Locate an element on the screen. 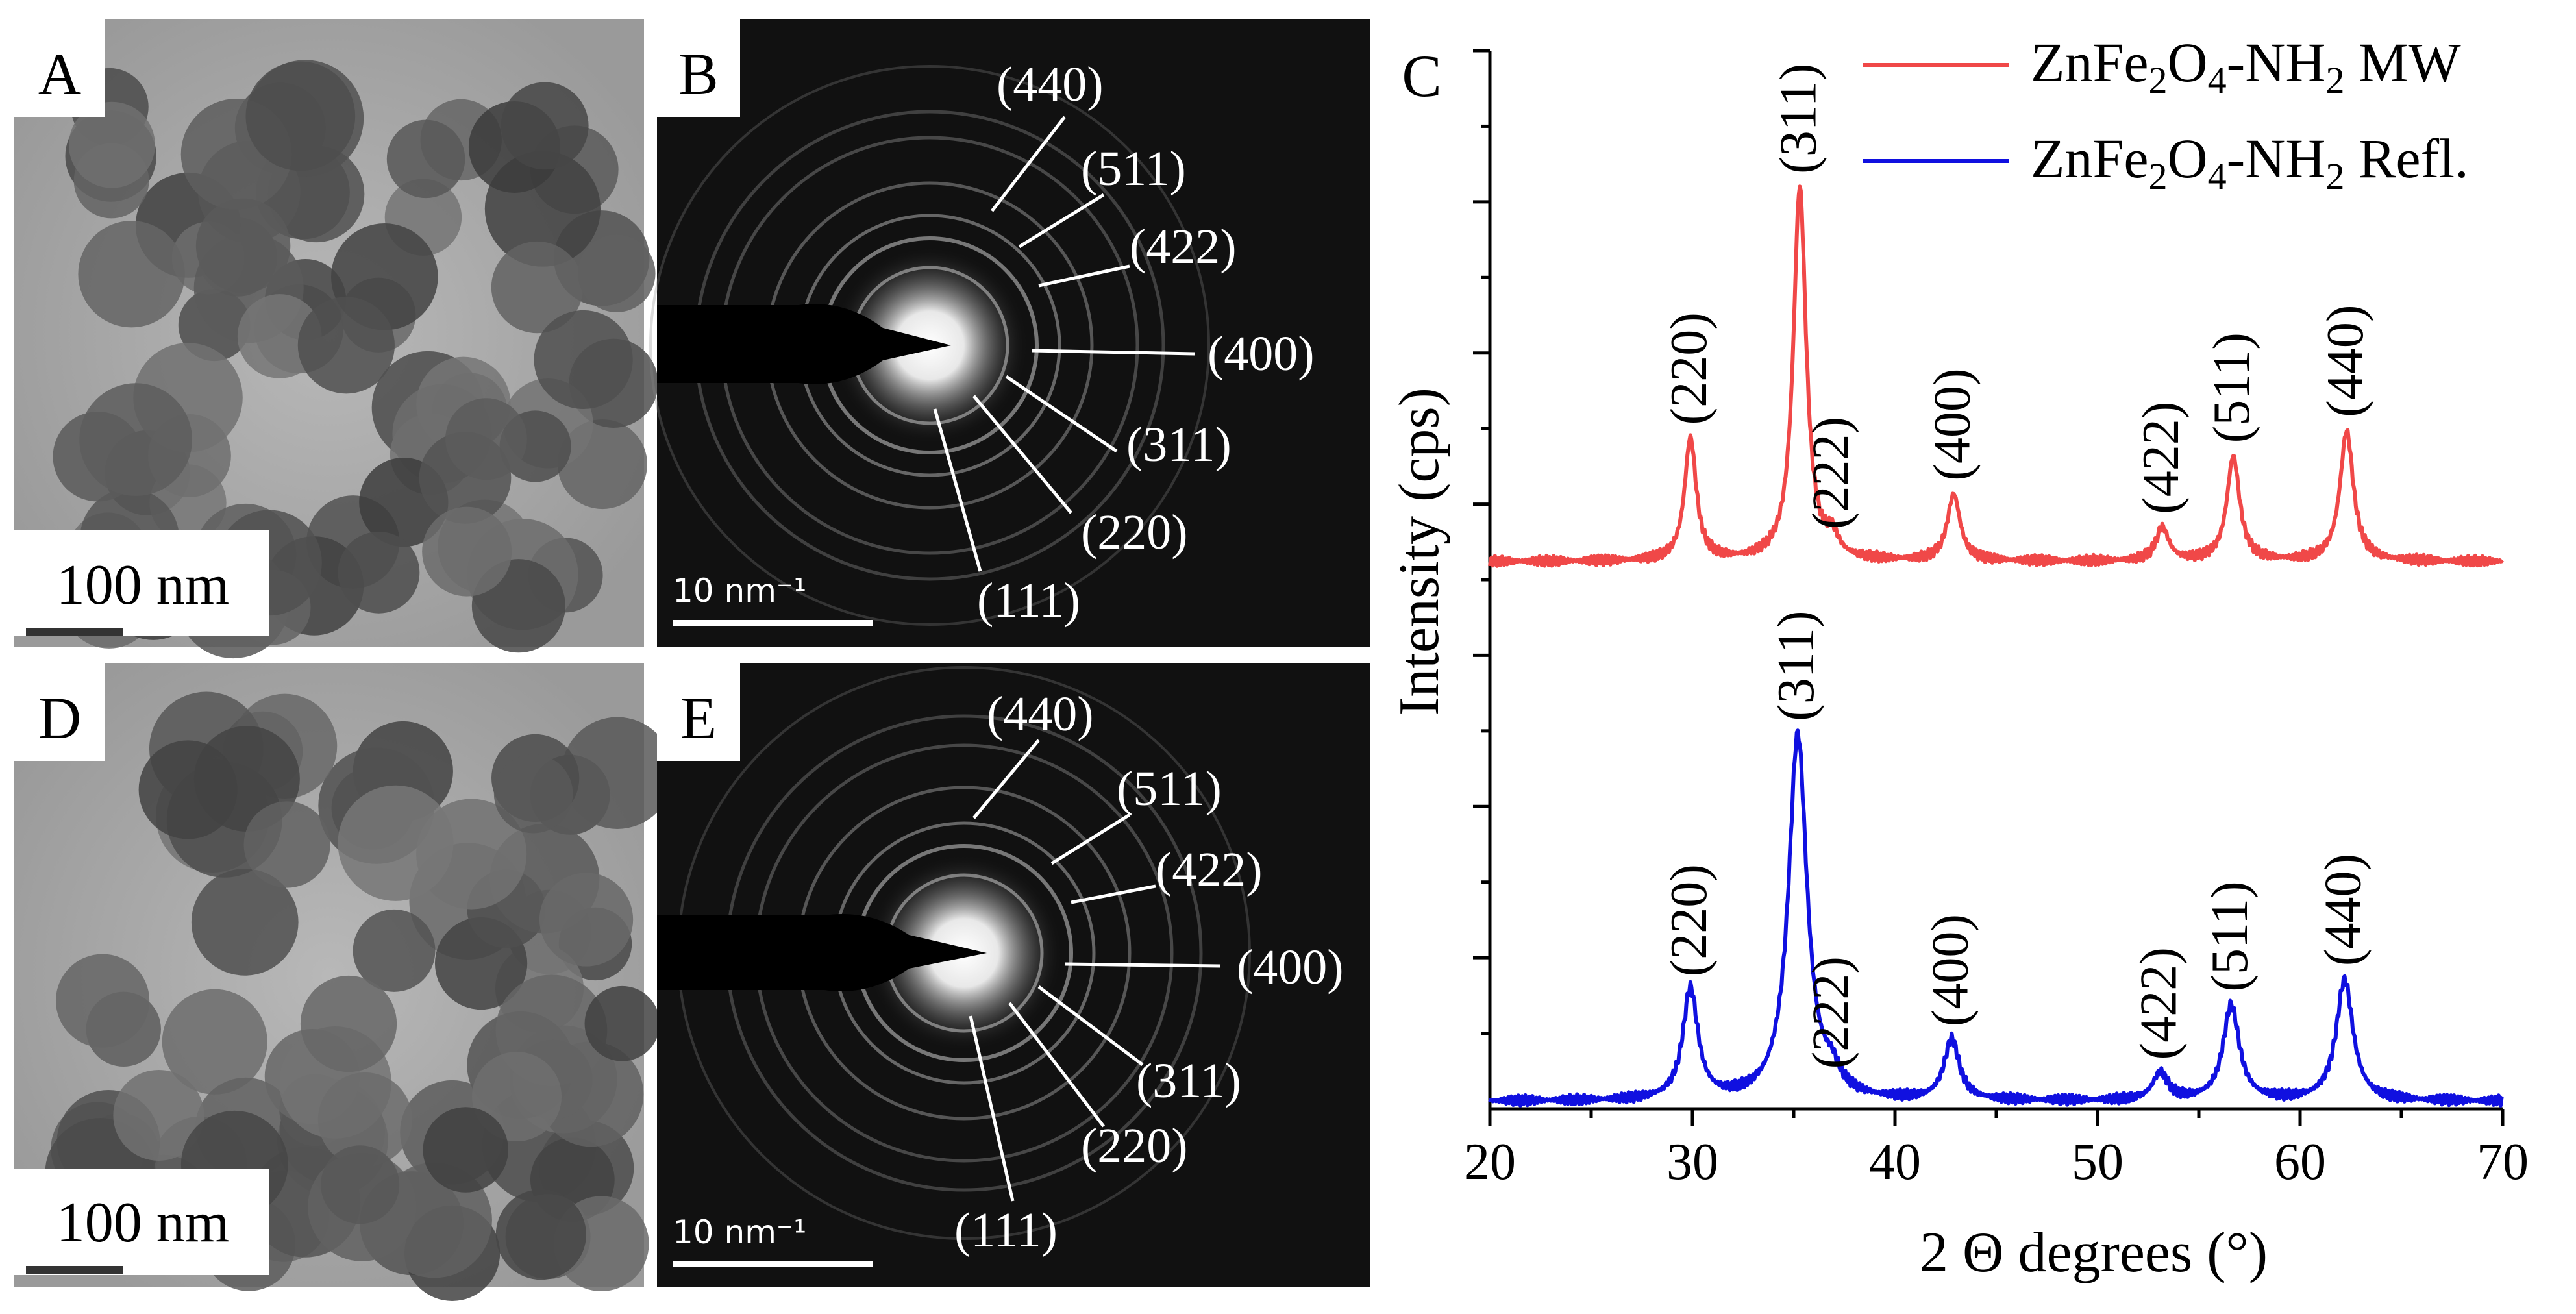  peak-label: (311) is located at coordinates (1796, 666).